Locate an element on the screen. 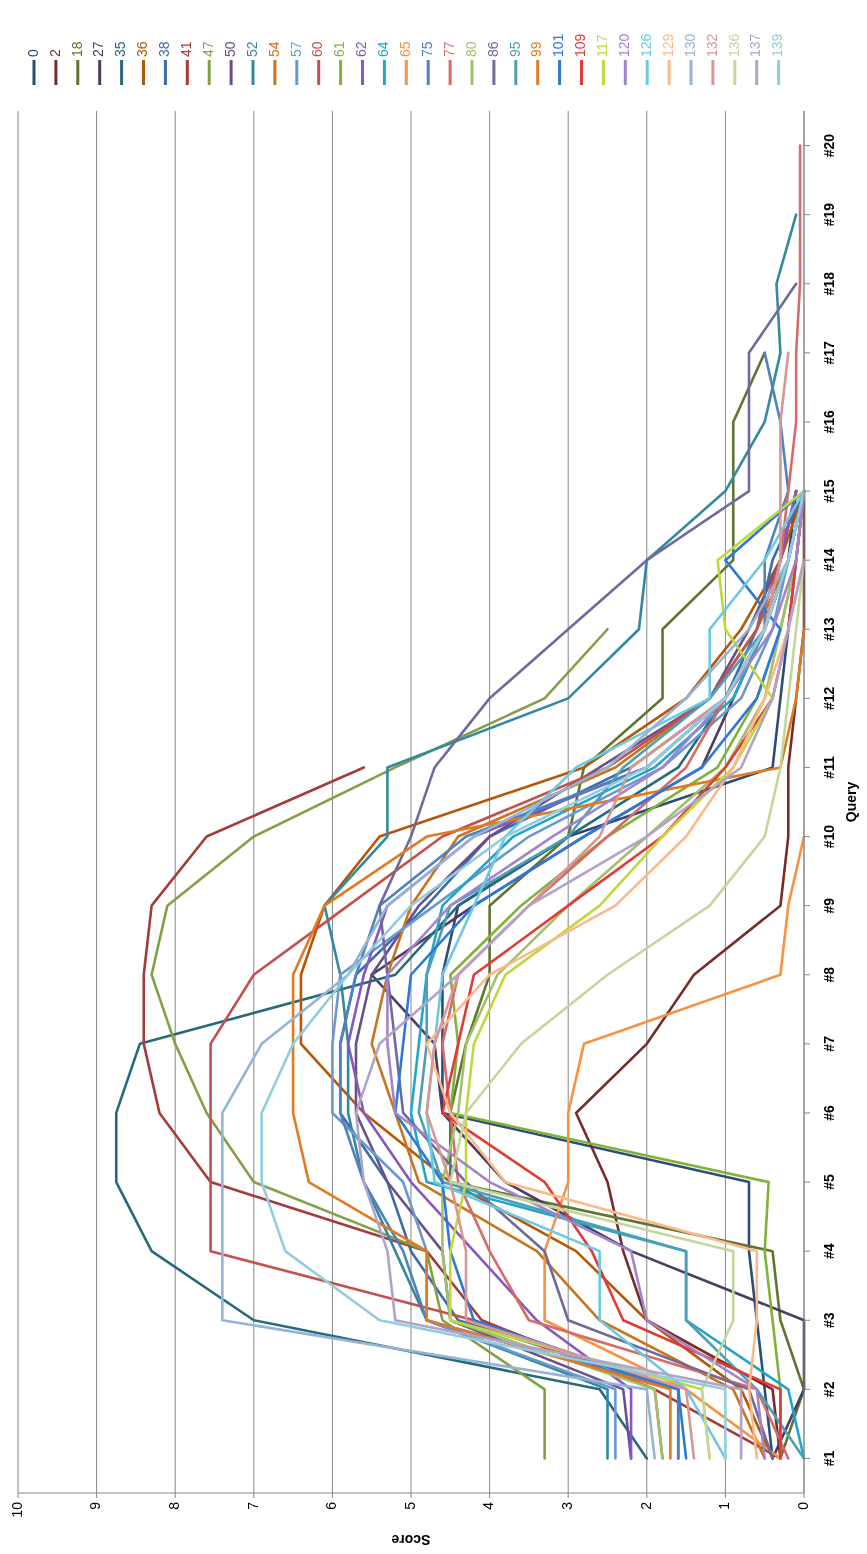  y-tick-label: #20 is located at coordinates (828, 145).